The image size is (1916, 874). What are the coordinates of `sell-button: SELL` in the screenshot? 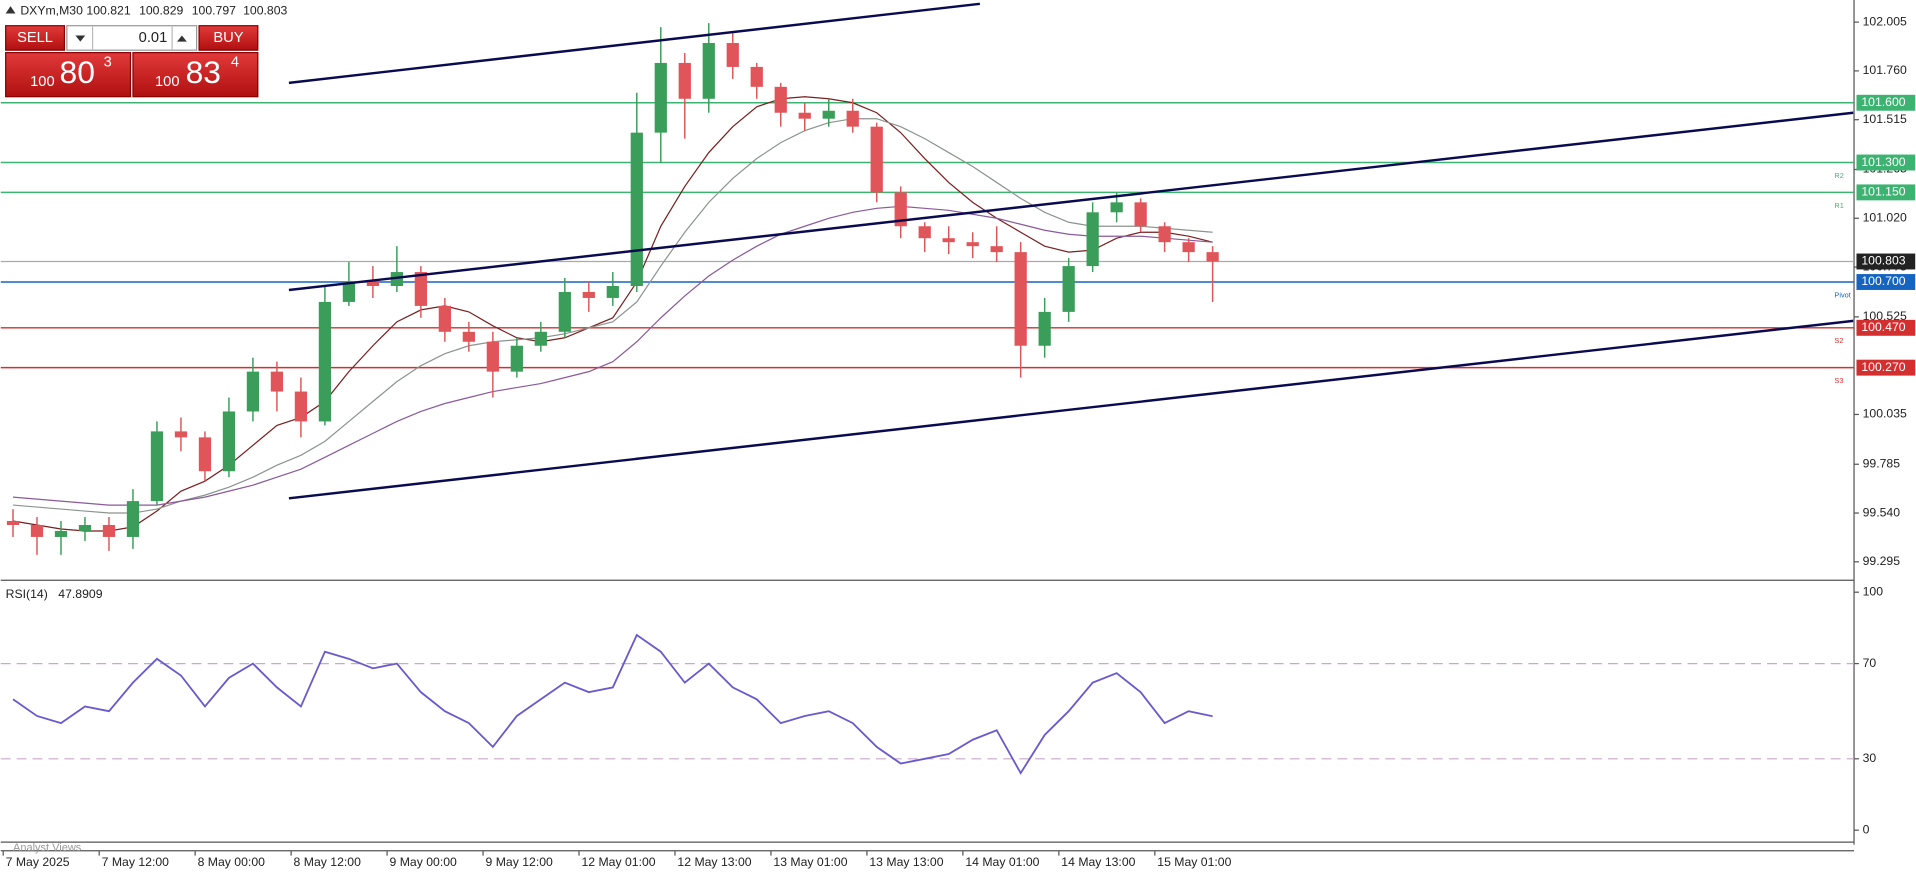 It's located at (35, 38).